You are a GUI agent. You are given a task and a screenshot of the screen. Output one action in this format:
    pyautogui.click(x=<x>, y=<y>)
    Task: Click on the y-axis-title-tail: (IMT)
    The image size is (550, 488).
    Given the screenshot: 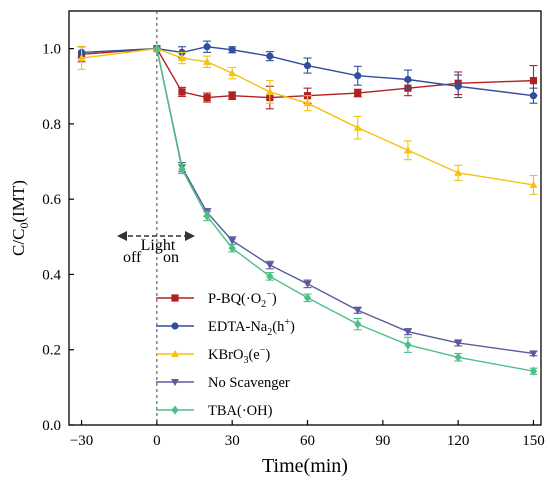 What is the action you would take?
    pyautogui.click(x=18, y=201)
    